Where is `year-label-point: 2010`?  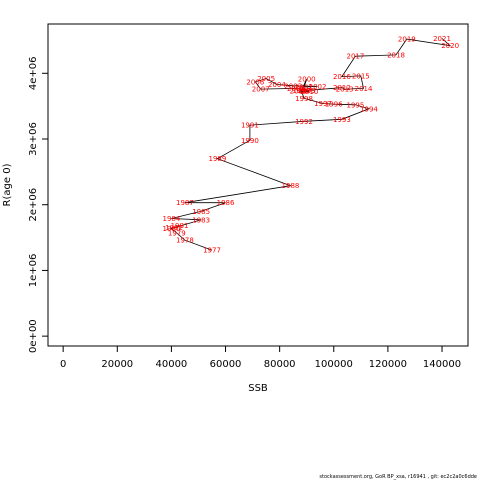 year-label-point: 2010 is located at coordinates (310, 92).